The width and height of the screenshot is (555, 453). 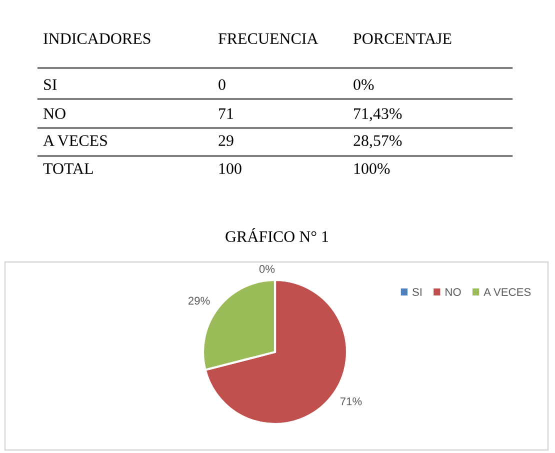 What do you see at coordinates (75, 140) in the screenshot?
I see `text: A VECES` at bounding box center [75, 140].